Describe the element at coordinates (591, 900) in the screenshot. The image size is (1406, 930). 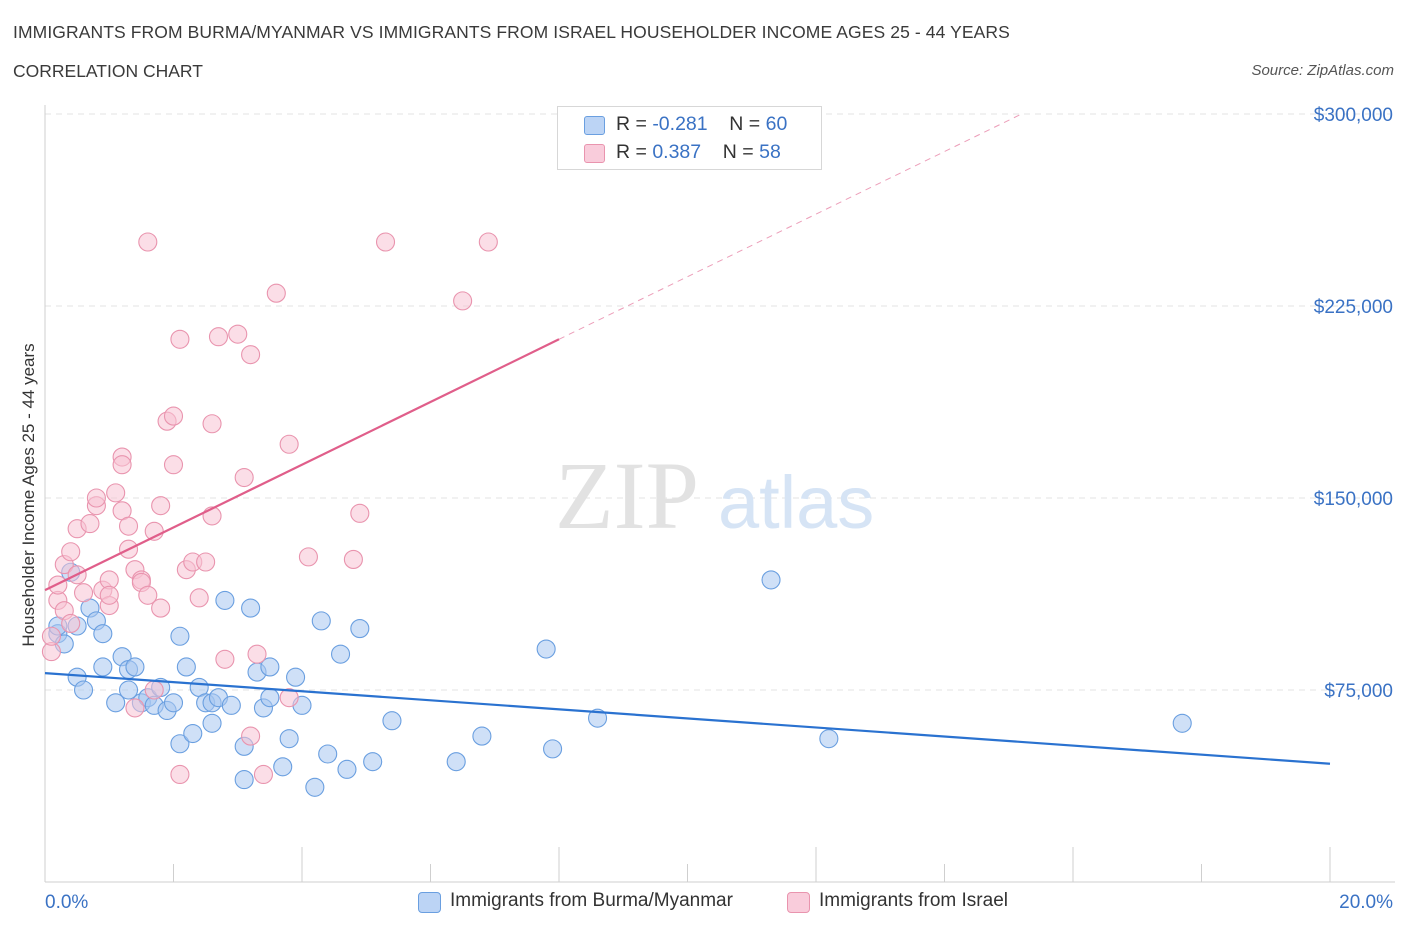
I see `bottom-legend-label-burma: Immigrants from Burma/Myanmar` at that location.